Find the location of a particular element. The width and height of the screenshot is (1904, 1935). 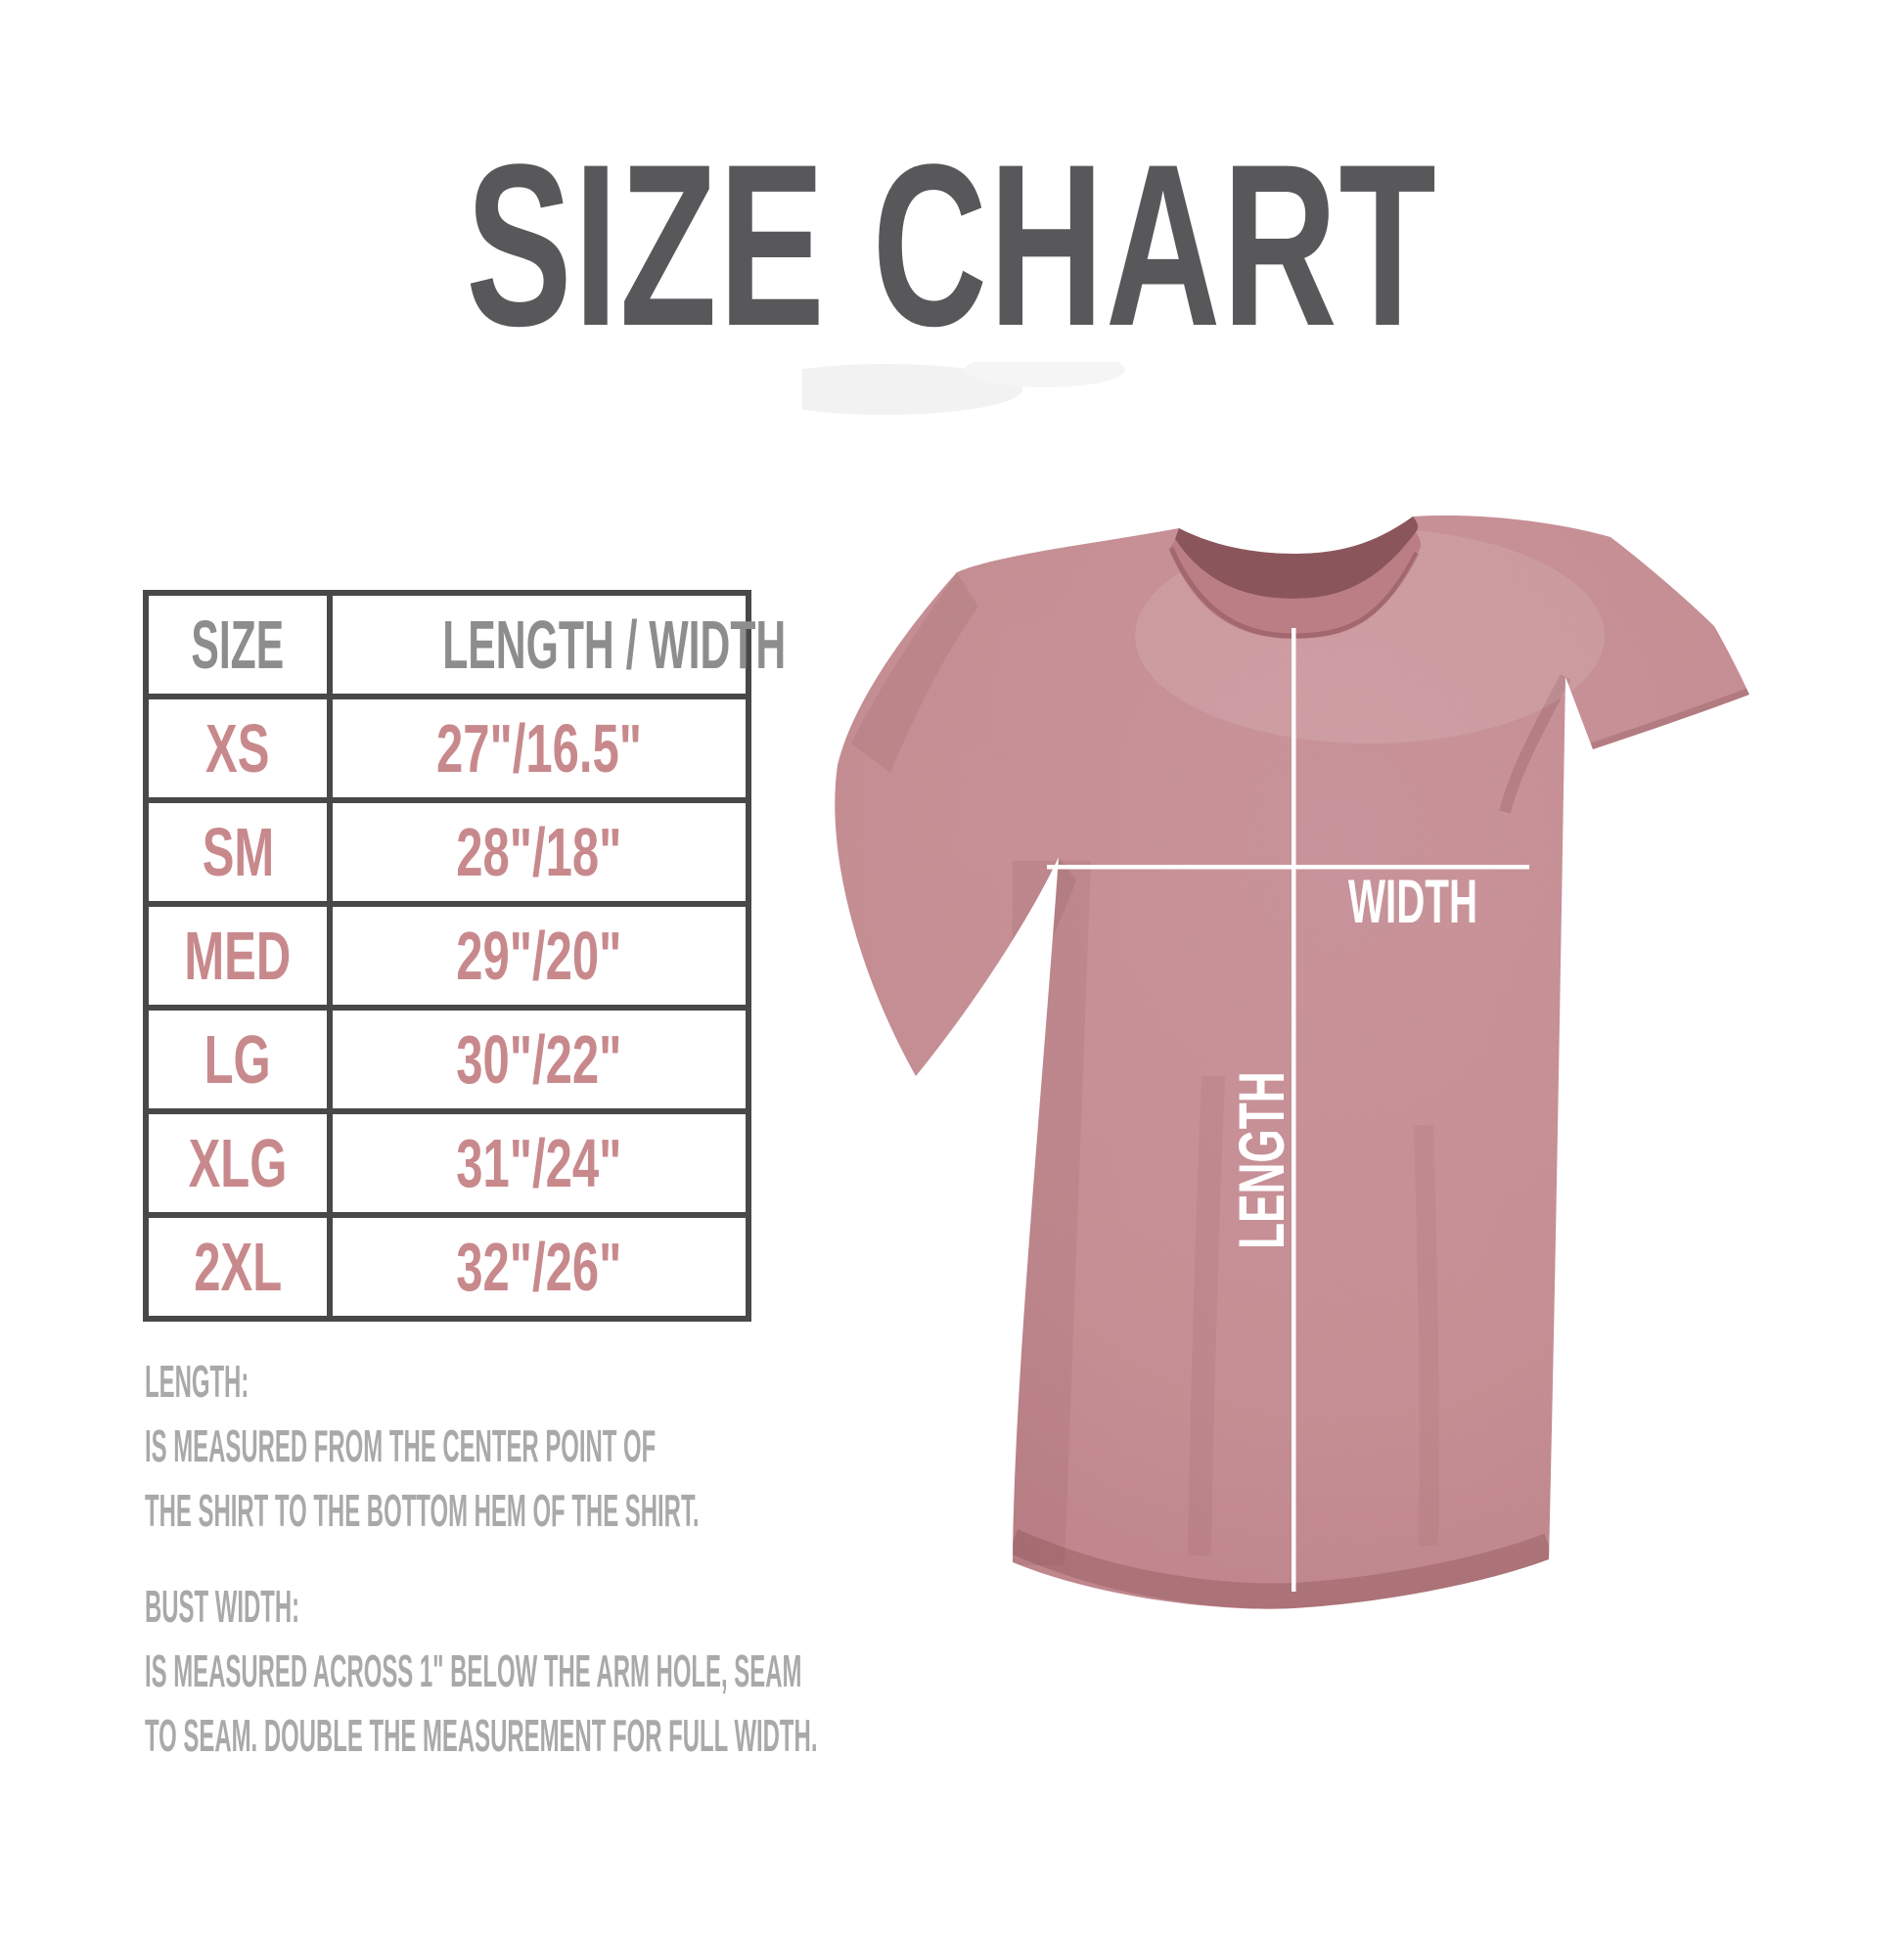

size-cell: MED is located at coordinates (238, 956).